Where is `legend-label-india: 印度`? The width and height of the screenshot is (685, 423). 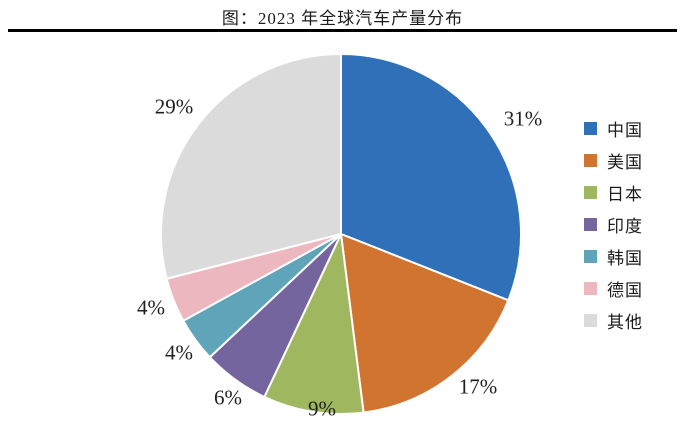 legend-label-india: 印度 is located at coordinates (625, 226).